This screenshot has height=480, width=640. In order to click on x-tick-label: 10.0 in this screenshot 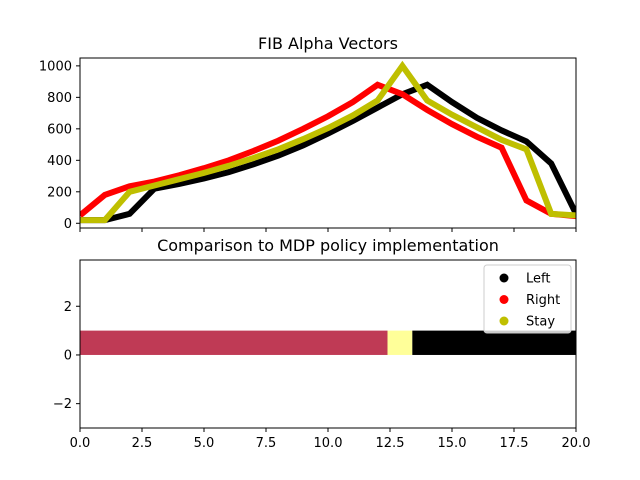, I will do `click(328, 443)`.